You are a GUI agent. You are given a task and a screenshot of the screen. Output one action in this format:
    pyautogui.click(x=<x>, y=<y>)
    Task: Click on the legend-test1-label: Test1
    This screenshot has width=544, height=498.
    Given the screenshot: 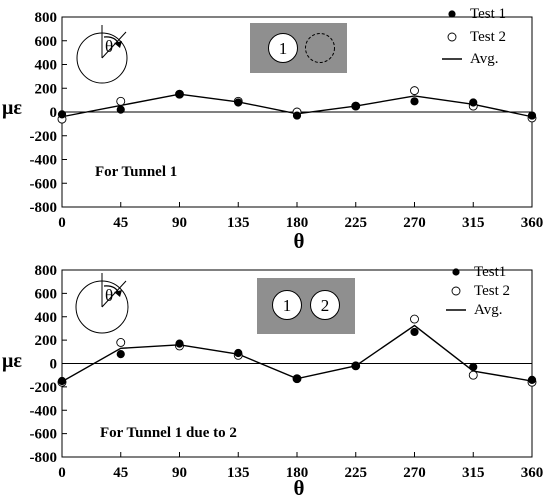 What is the action you would take?
    pyautogui.click(x=490, y=272)
    